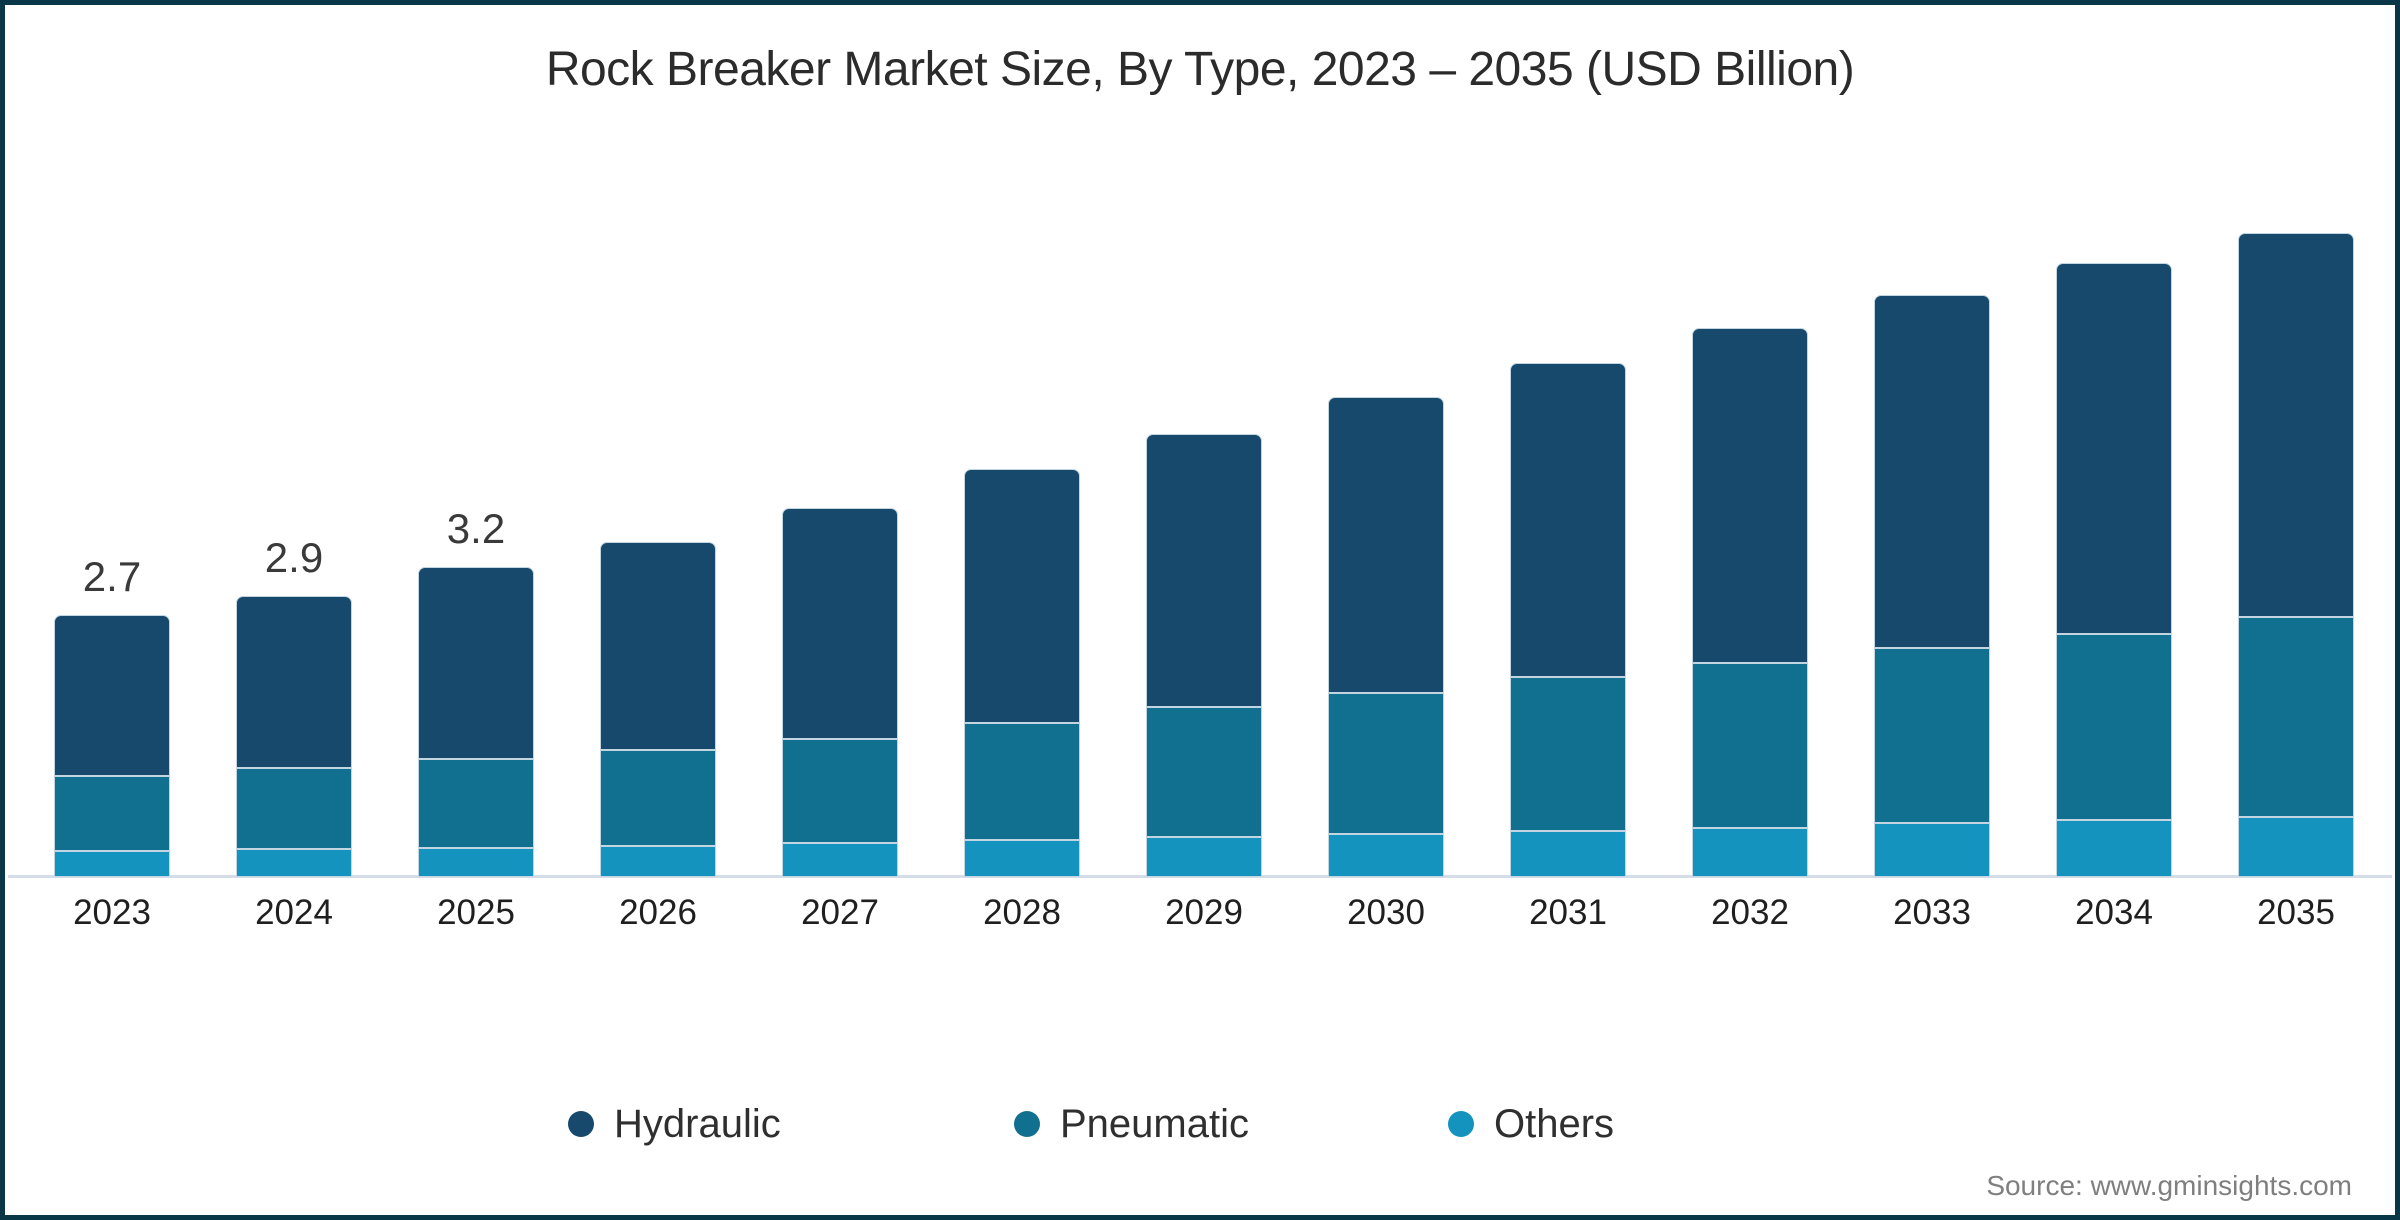 The height and width of the screenshot is (1220, 2400). What do you see at coordinates (1568, 912) in the screenshot?
I see `x-axis-label-2031: 2031` at bounding box center [1568, 912].